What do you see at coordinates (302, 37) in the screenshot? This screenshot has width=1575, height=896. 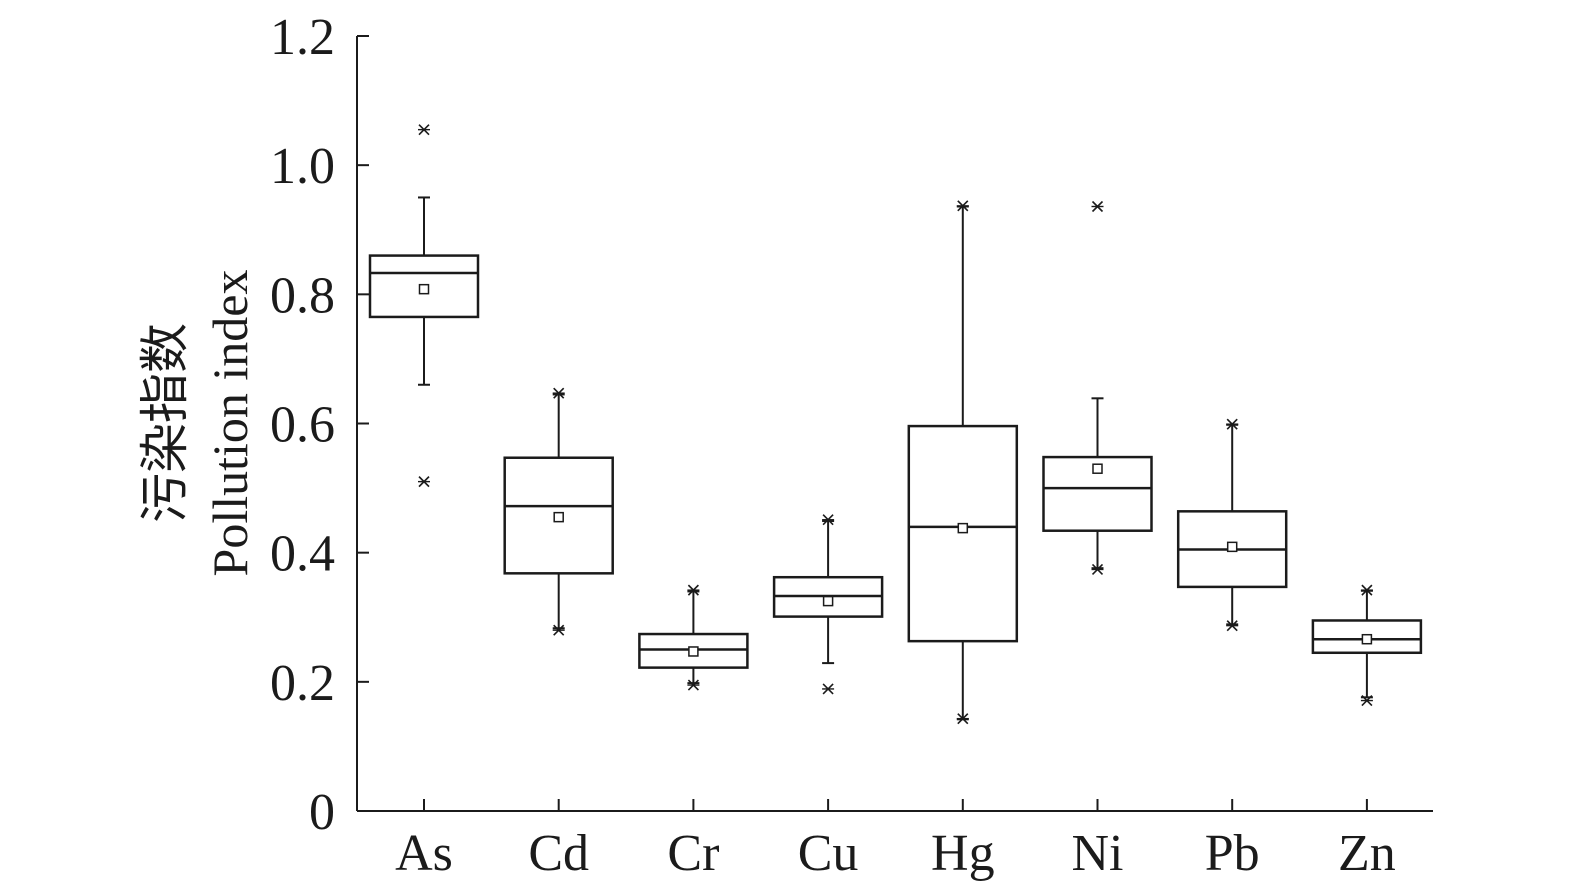 I see `y-tick-label: 1.2` at bounding box center [302, 37].